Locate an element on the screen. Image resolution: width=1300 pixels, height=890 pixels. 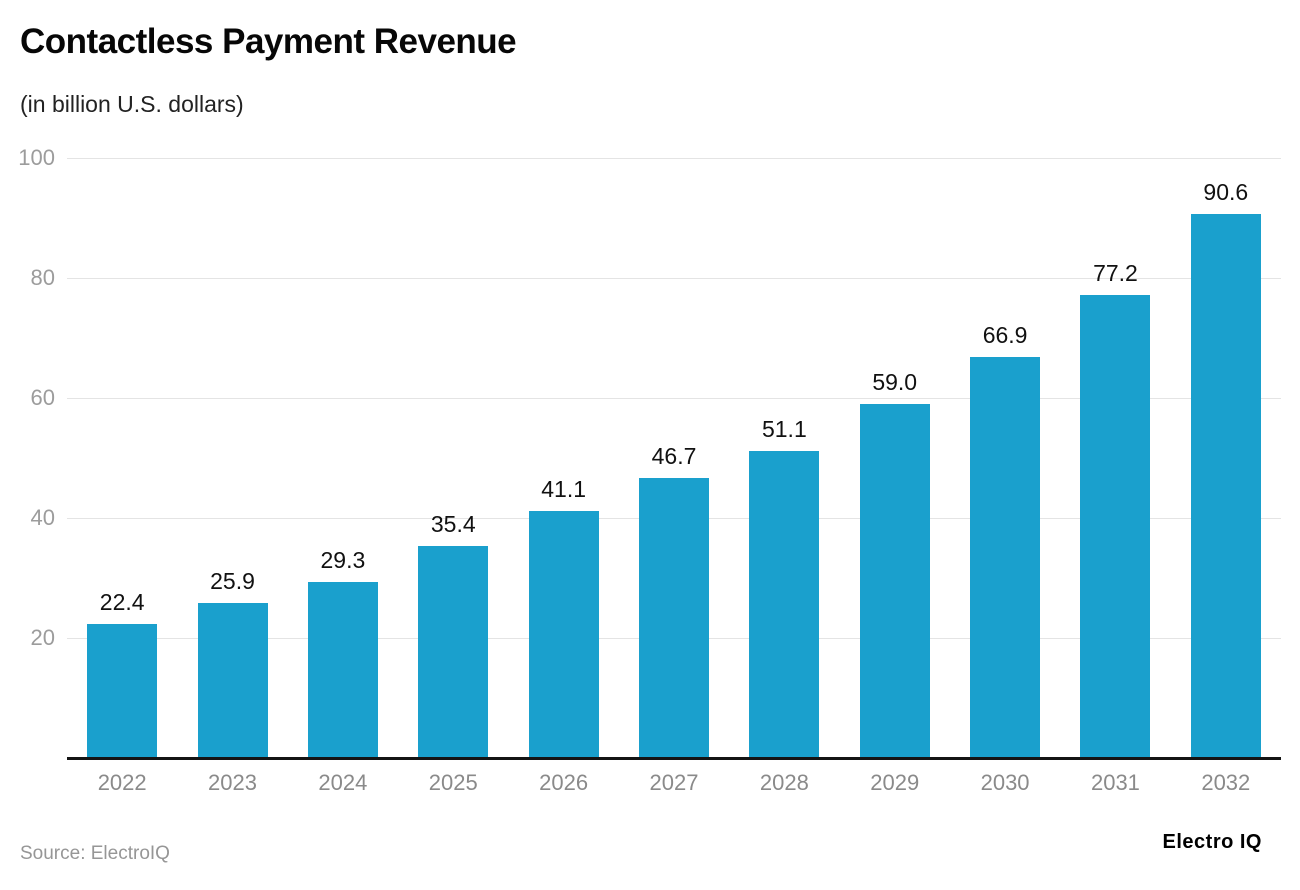
x-tick-label: 2025 is located at coordinates (453, 782).